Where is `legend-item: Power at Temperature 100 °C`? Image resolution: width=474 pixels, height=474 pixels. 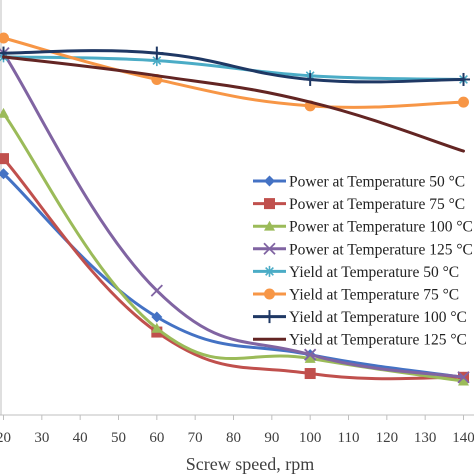
legend-item: Power at Temperature 100 °C is located at coordinates (363, 227).